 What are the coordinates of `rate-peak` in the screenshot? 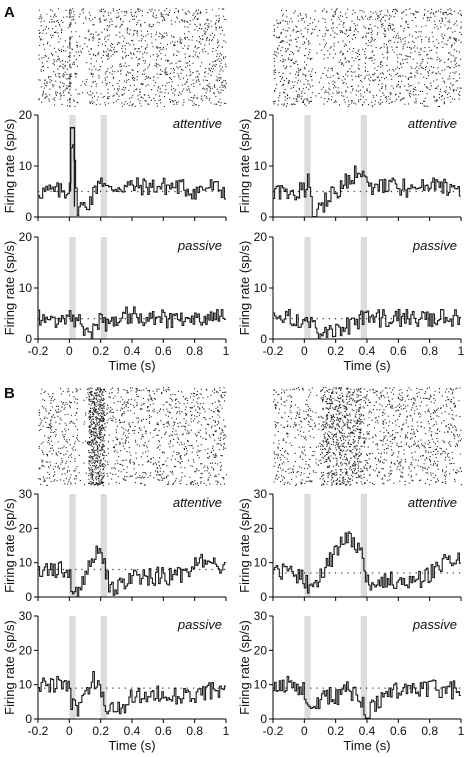 It's located at (72, 167).